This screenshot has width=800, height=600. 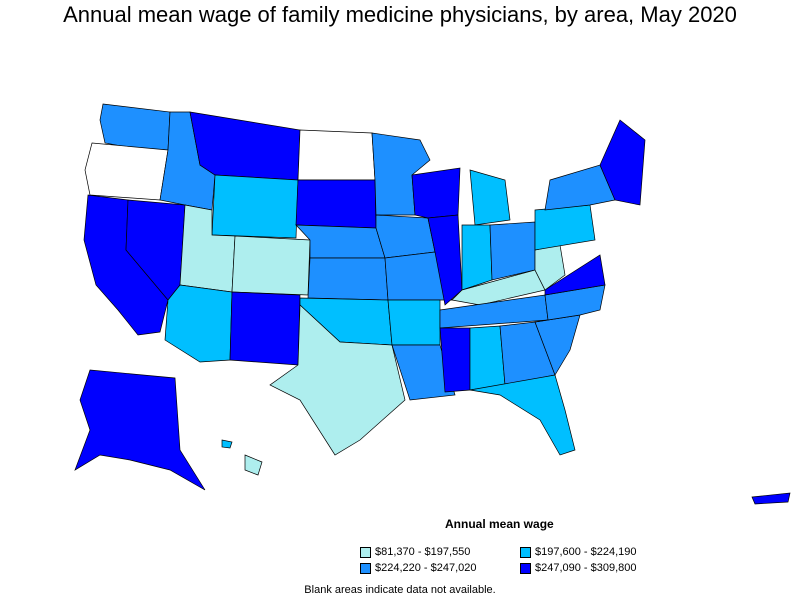 What do you see at coordinates (348, 279) in the screenshot?
I see `region-kansas` at bounding box center [348, 279].